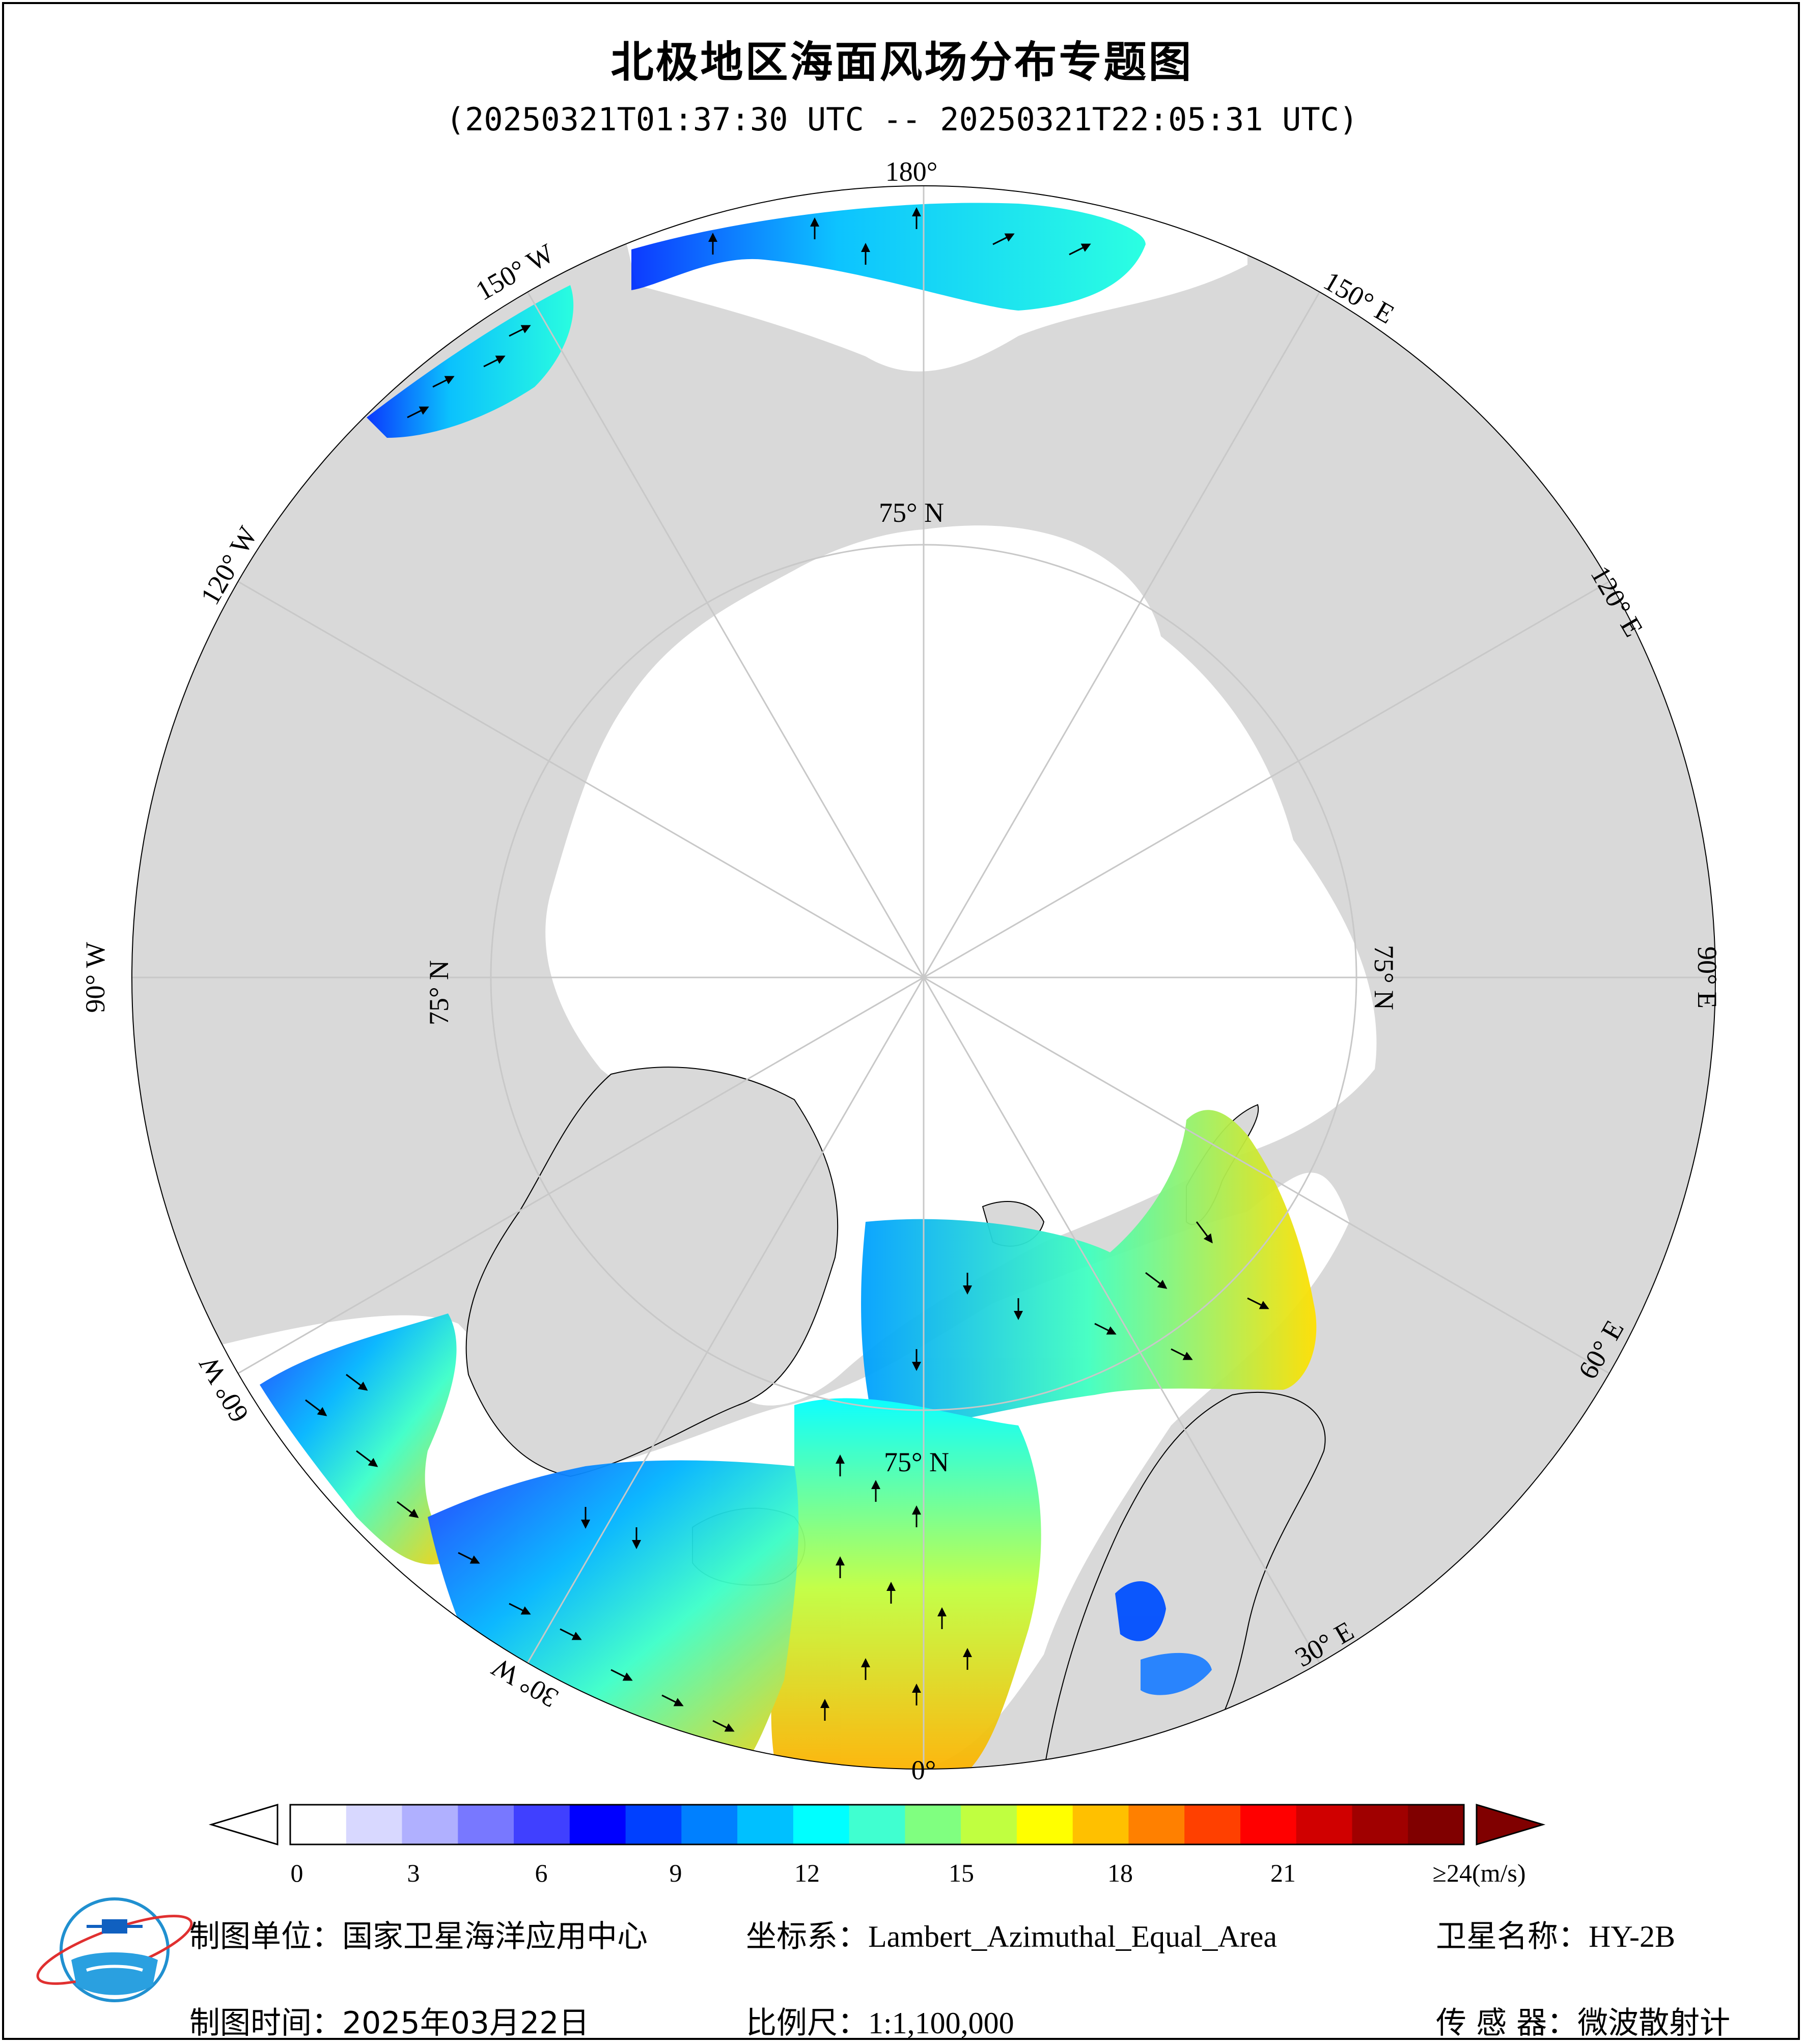 The height and width of the screenshot is (2044, 1804). What do you see at coordinates (439, 992) in the screenshot?
I see `label-75n-left: 75° N` at bounding box center [439, 992].